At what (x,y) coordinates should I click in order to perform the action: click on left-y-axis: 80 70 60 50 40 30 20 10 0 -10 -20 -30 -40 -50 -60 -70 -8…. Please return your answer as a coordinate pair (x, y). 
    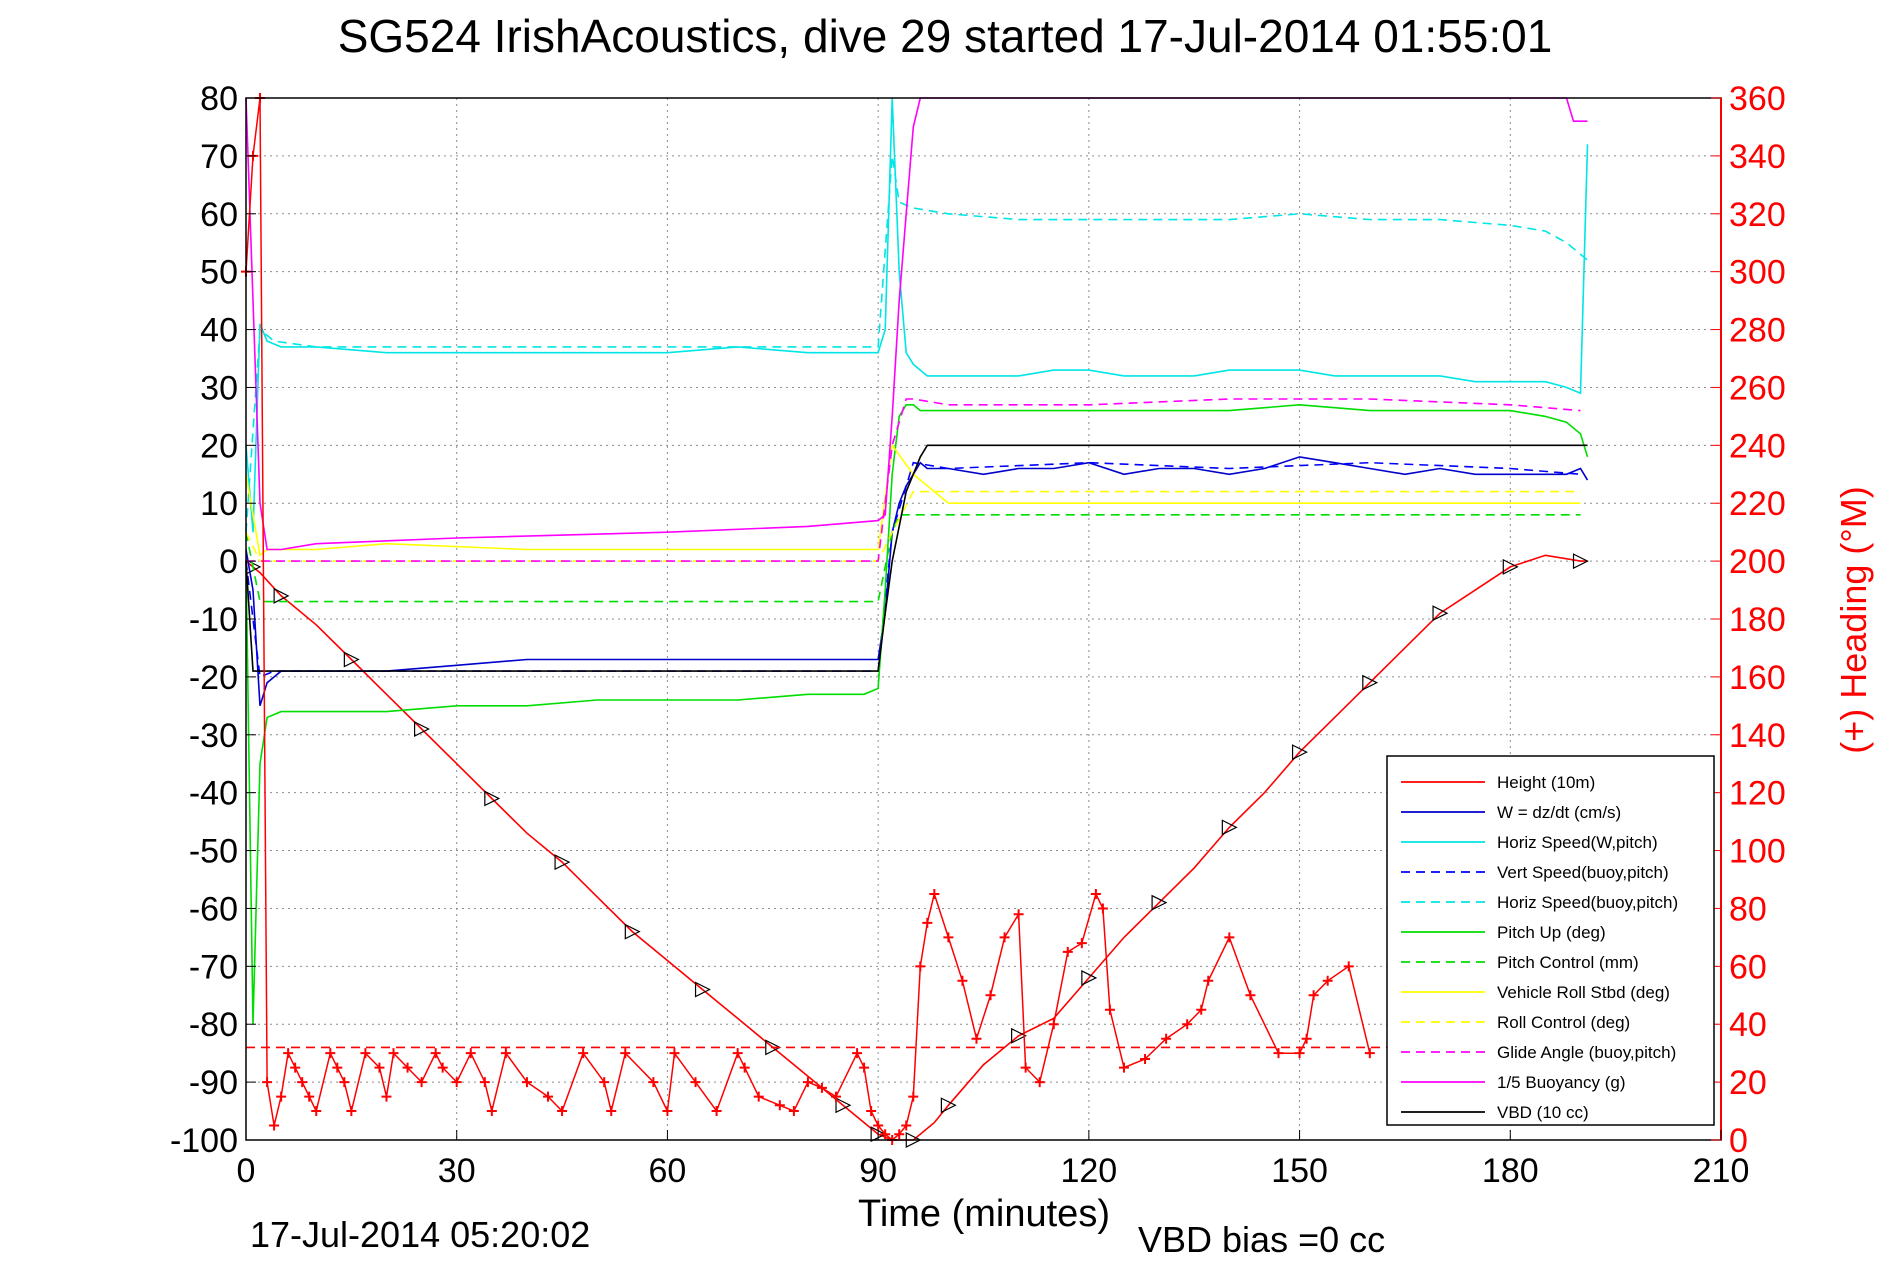
    Looking at the image, I should click on (213, 620).